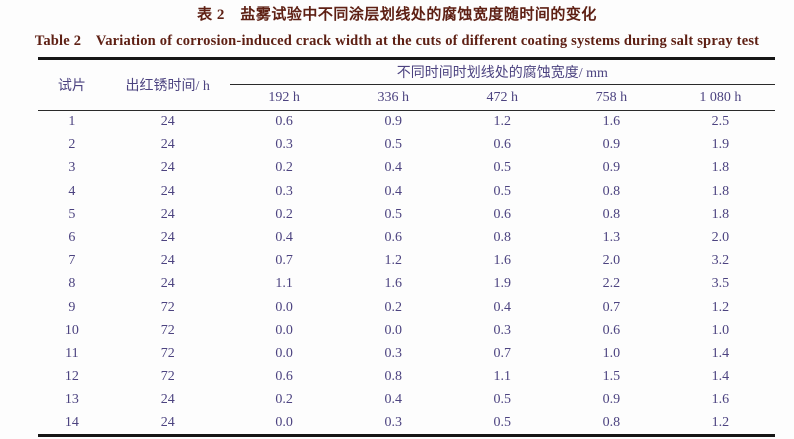 Image resolution: width=794 pixels, height=439 pixels. I want to click on table-row: 9 72 0.0 0.2 0.4 0.7 1.2, so click(406, 307).